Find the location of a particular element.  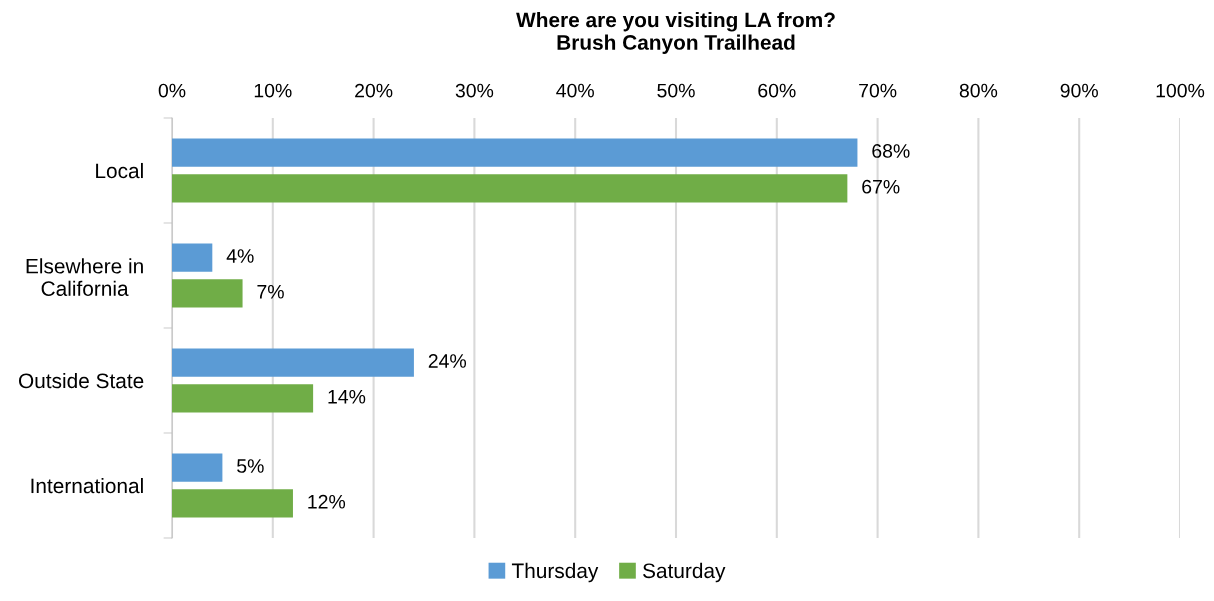

data-label: 12% is located at coordinates (327, 501).